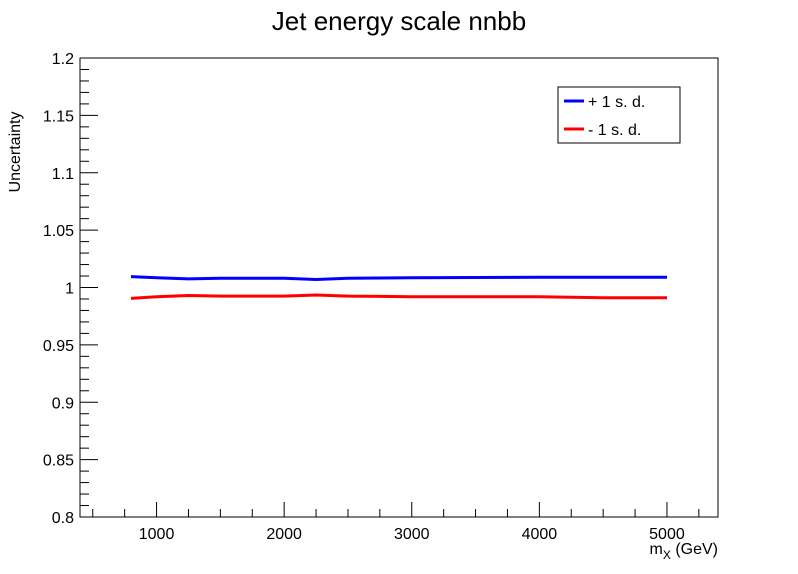 This screenshot has height=574, width=798. What do you see at coordinates (656, 549) in the screenshot?
I see `x-axis-label-main: m` at bounding box center [656, 549].